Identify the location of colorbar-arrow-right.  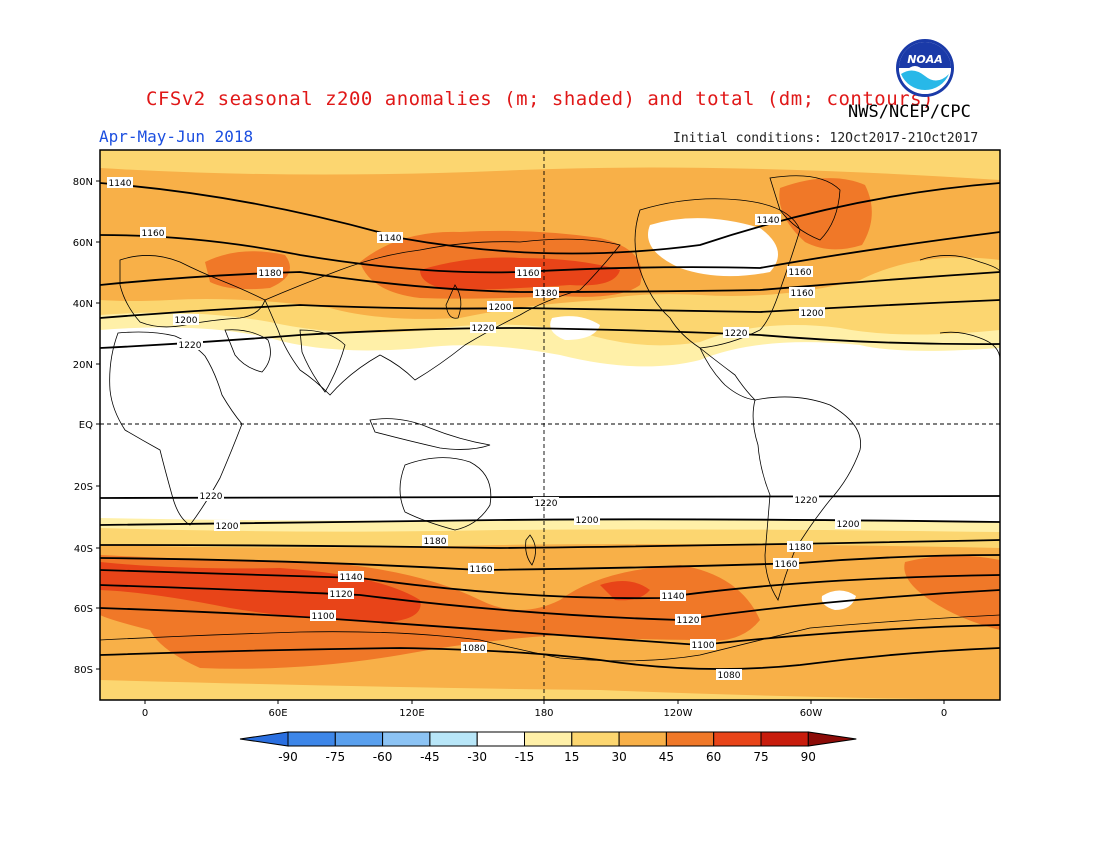
(832, 739).